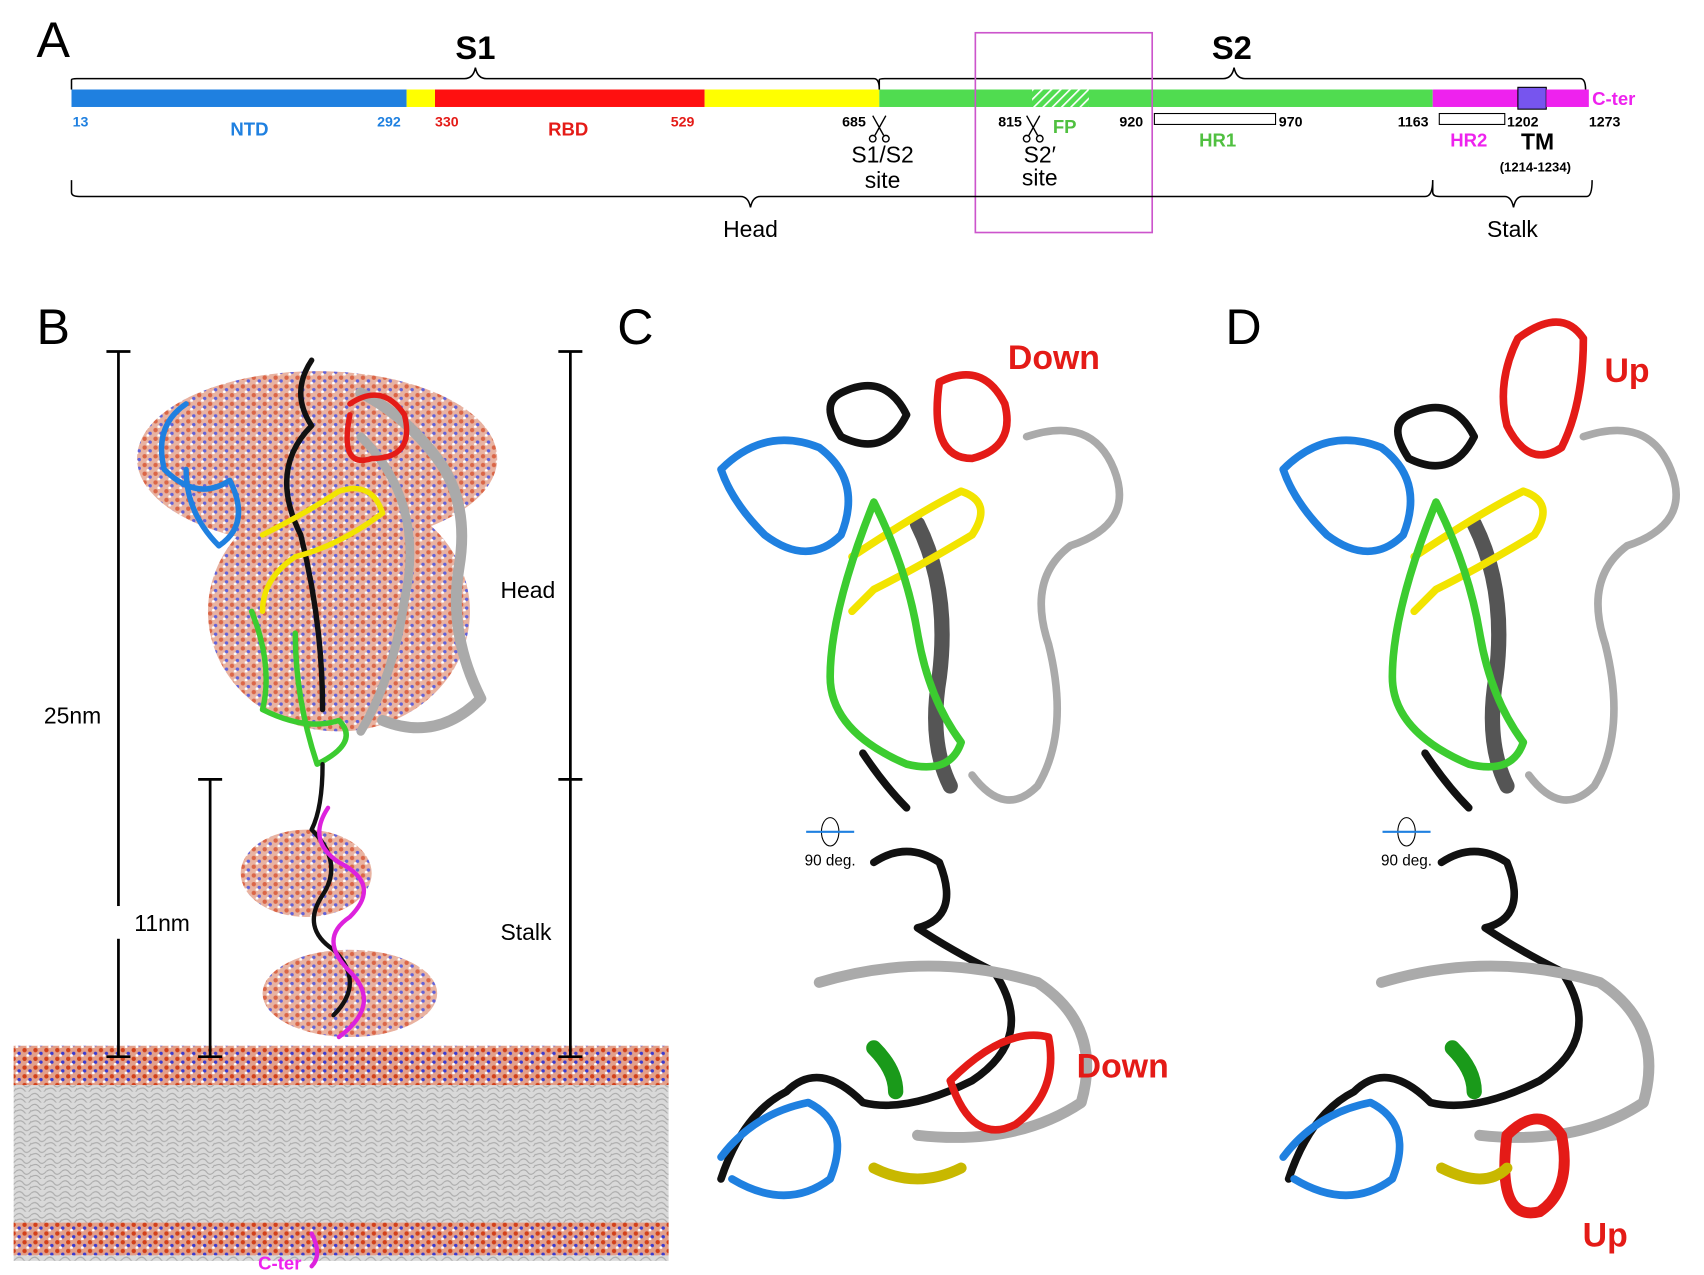 The width and height of the screenshot is (1704, 1275). What do you see at coordinates (1413, 123) in the screenshot?
I see `residue: 1163` at bounding box center [1413, 123].